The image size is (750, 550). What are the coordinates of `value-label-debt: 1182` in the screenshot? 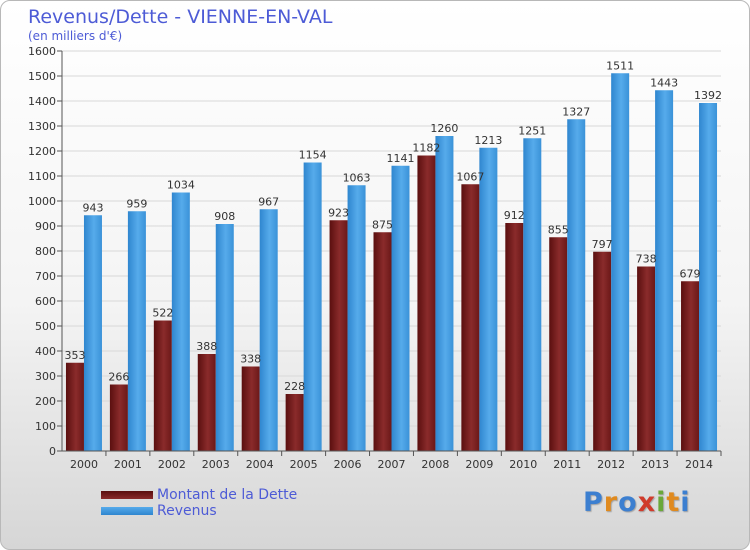 It's located at (426, 148).